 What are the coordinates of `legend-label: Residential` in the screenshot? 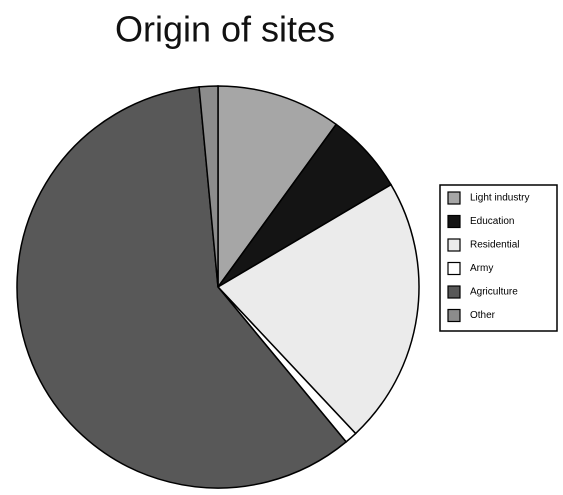 It's located at (494, 245).